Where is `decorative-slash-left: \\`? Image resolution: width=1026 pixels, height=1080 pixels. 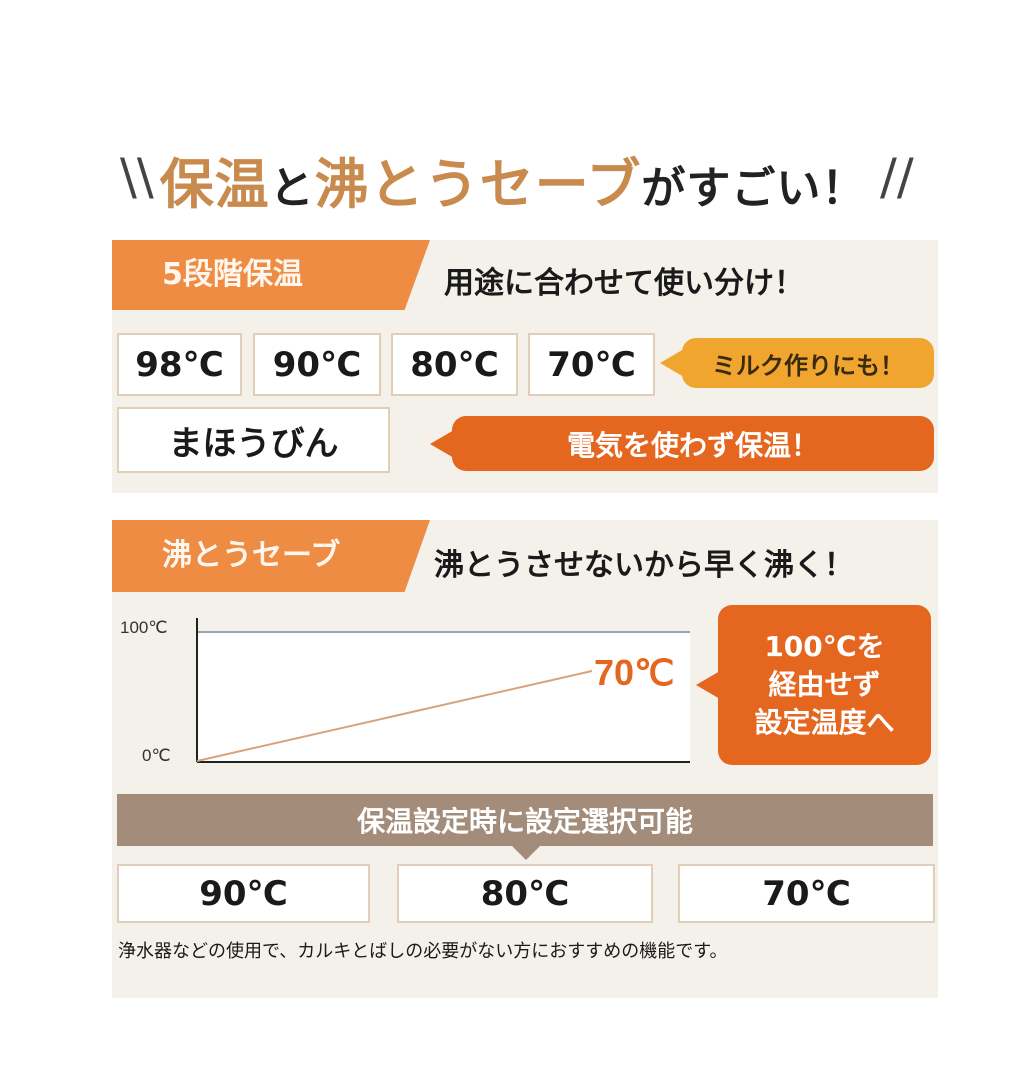
decorative-slash-left: \\ is located at coordinates (137, 177).